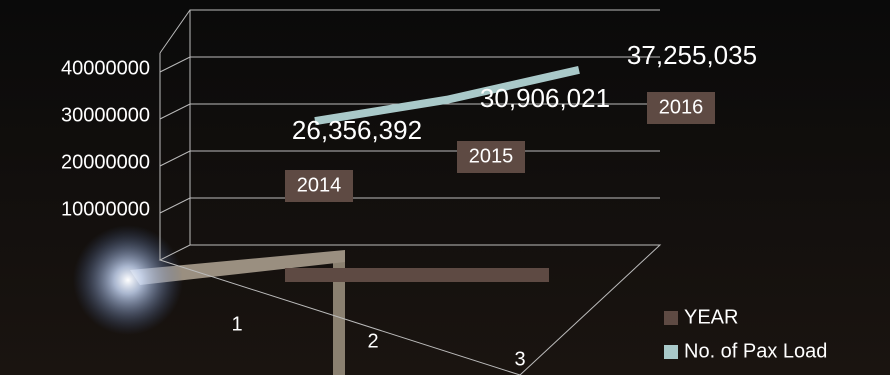 Image resolution: width=890 pixels, height=375 pixels. Describe the element at coordinates (105, 115) in the screenshot. I see `y-tick-label: 30000000` at that location.